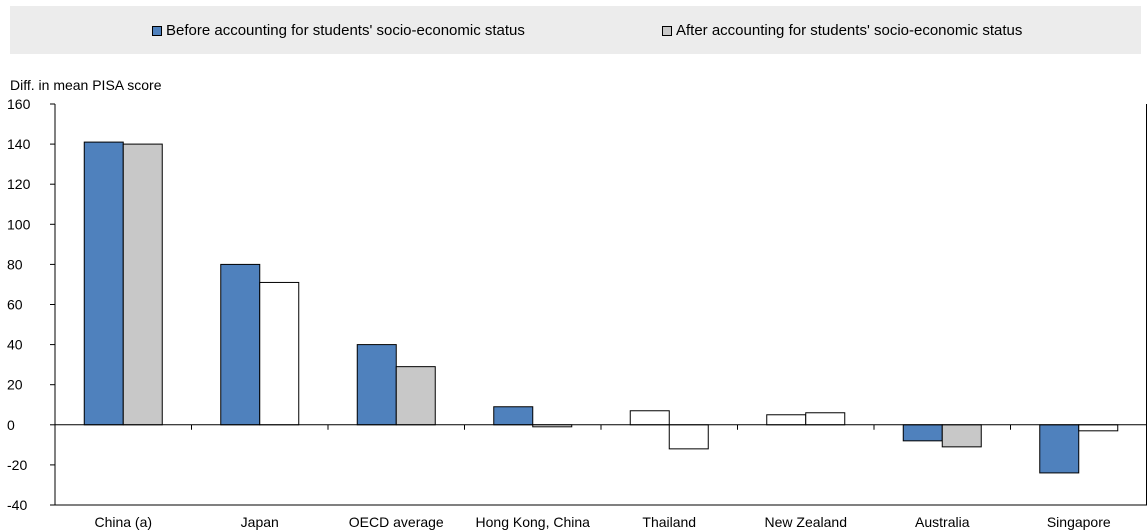 Image resolution: width=1147 pixels, height=531 pixels. What do you see at coordinates (19, 144) in the screenshot?
I see `y-tick-label-9: 140` at bounding box center [19, 144].